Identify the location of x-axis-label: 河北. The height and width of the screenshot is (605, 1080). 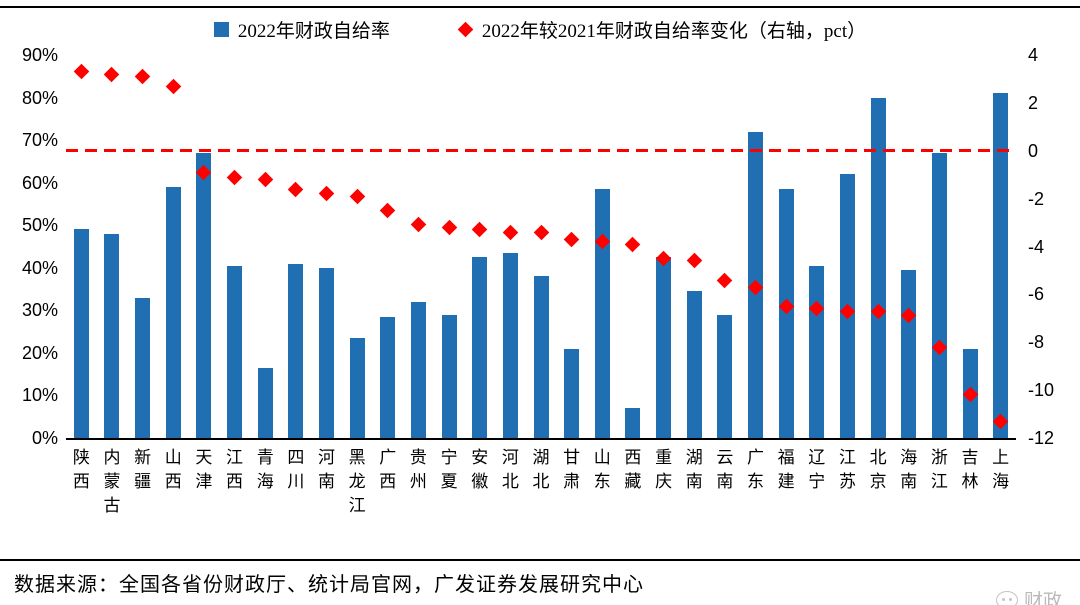
(510, 470).